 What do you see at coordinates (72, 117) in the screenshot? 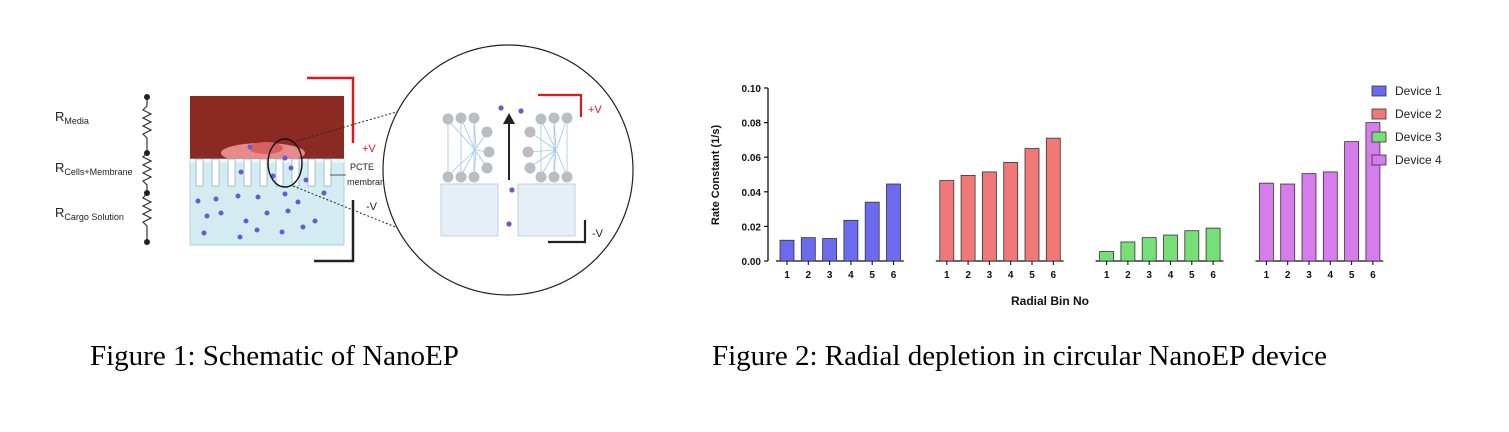
I see `resistor-media-label: RMedia` at bounding box center [72, 117].